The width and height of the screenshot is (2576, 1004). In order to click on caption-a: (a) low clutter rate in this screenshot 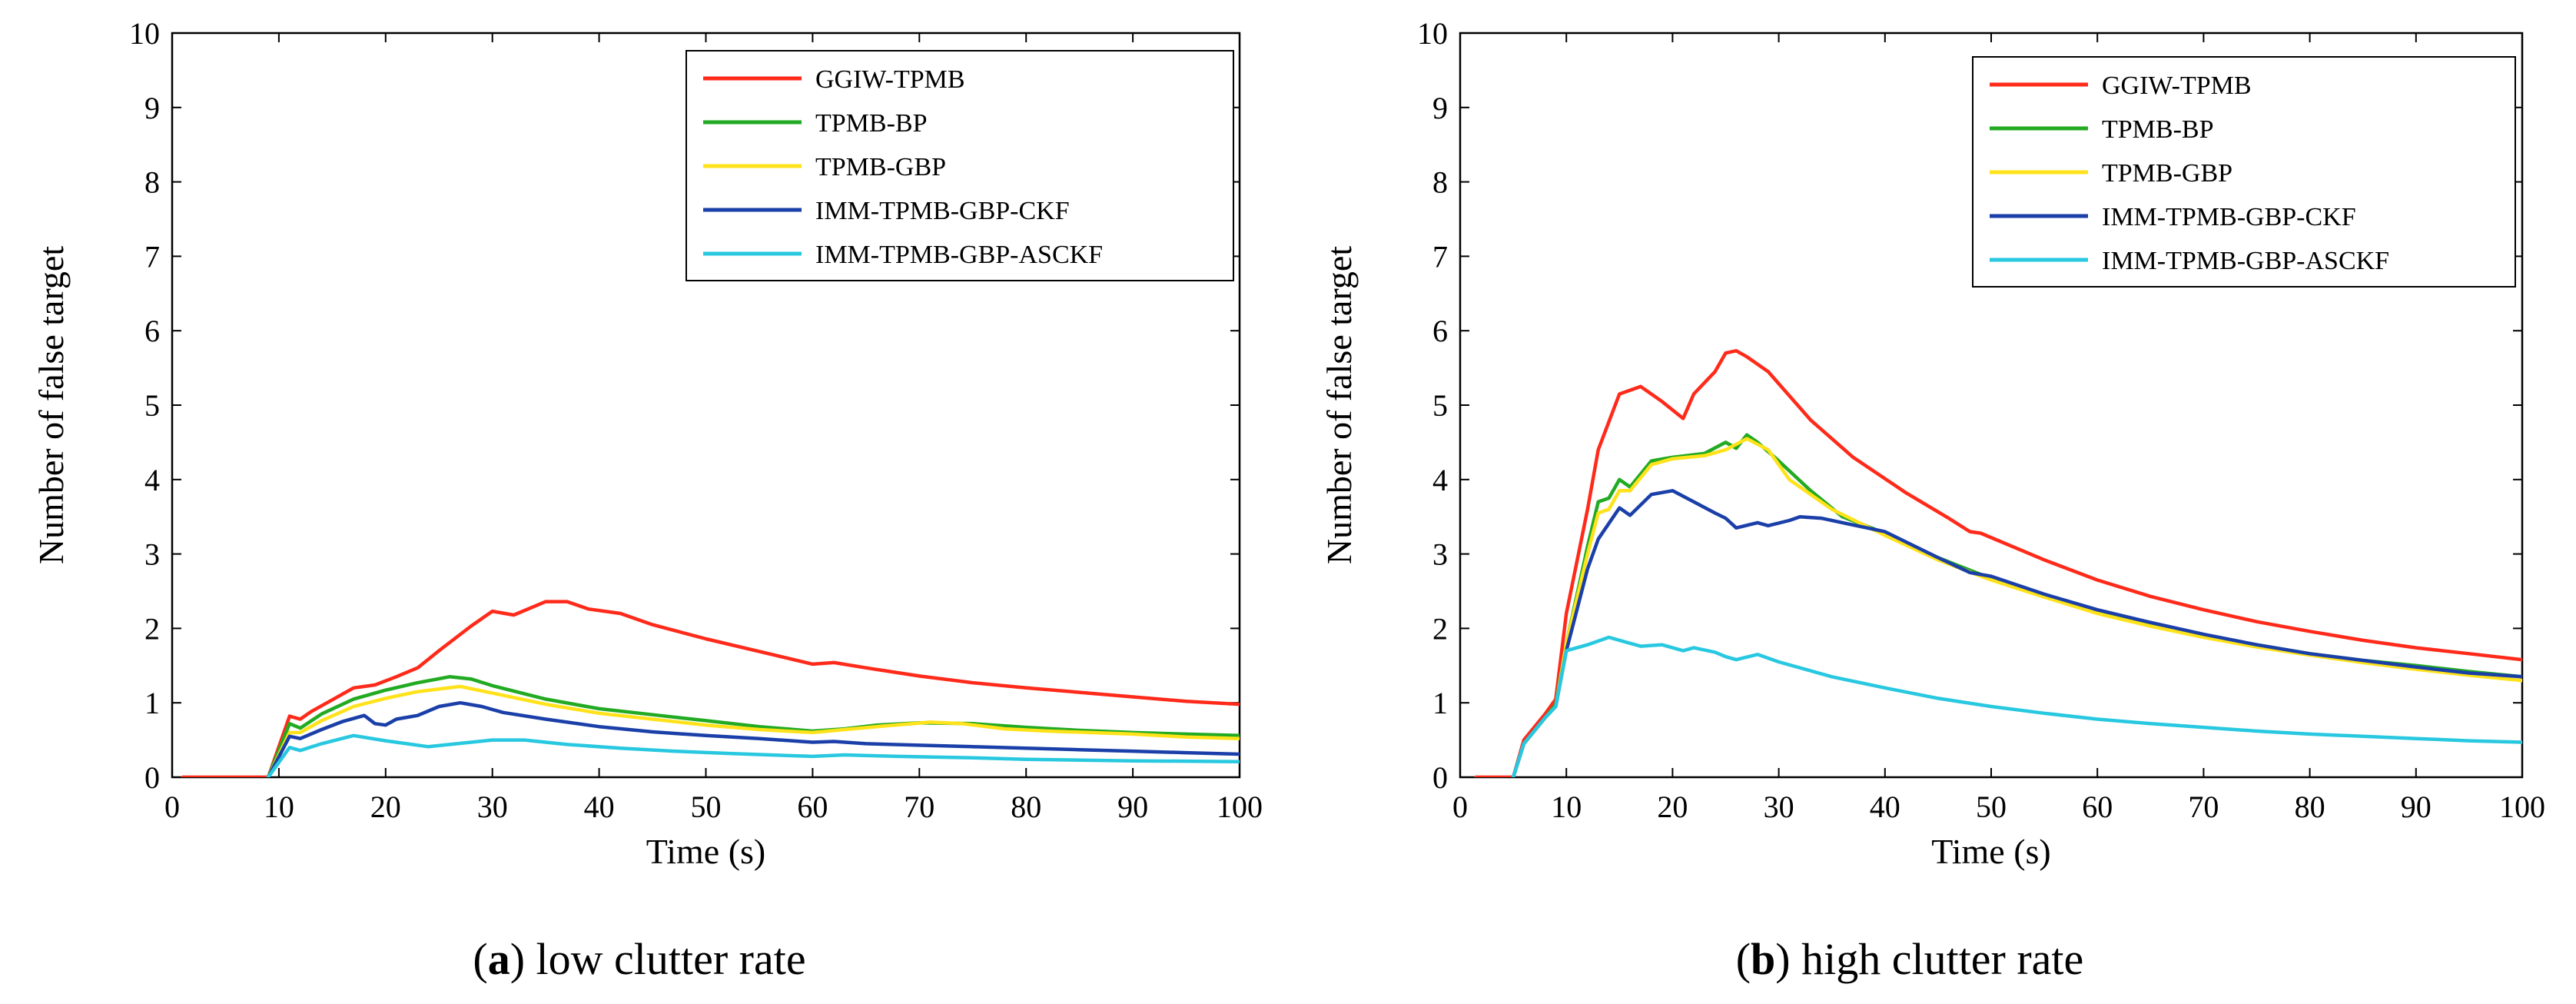, I will do `click(639, 959)`.